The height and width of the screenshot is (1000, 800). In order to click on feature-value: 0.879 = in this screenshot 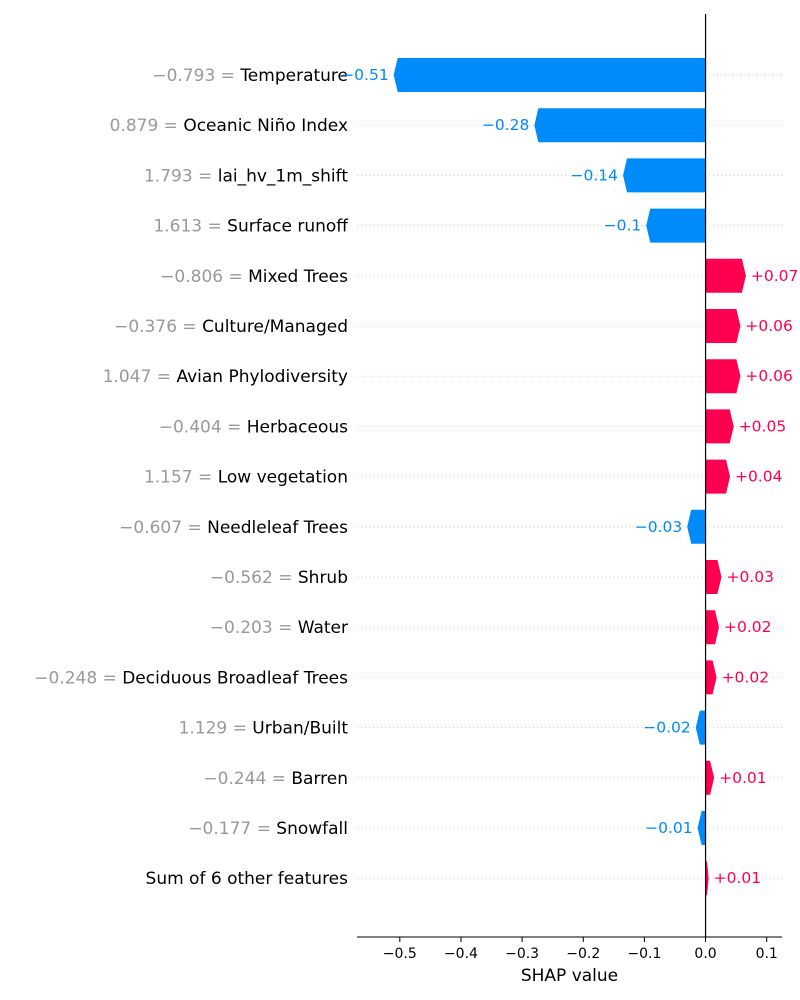, I will do `click(147, 126)`.